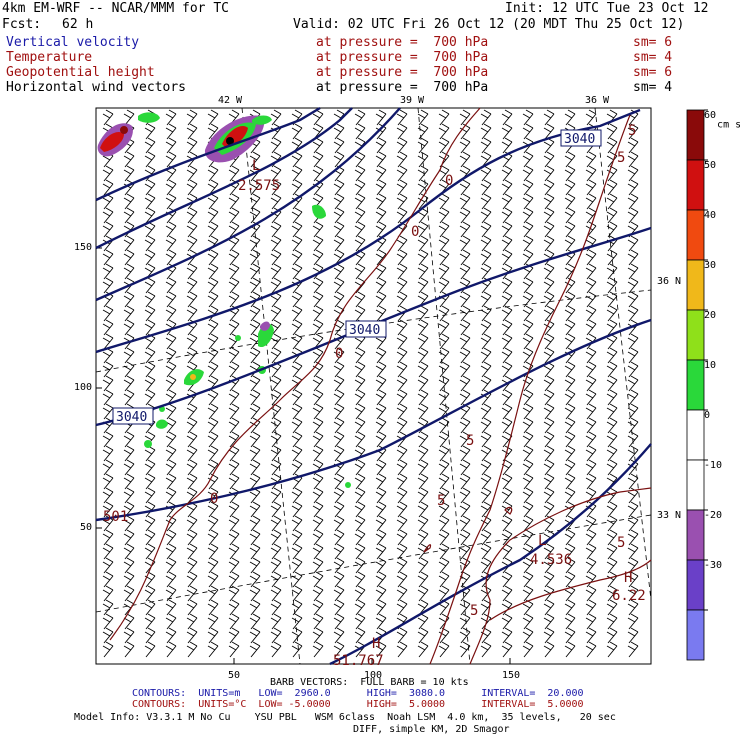 The image size is (740, 740). I want to click on x-tick-150: 150, so click(511, 675).